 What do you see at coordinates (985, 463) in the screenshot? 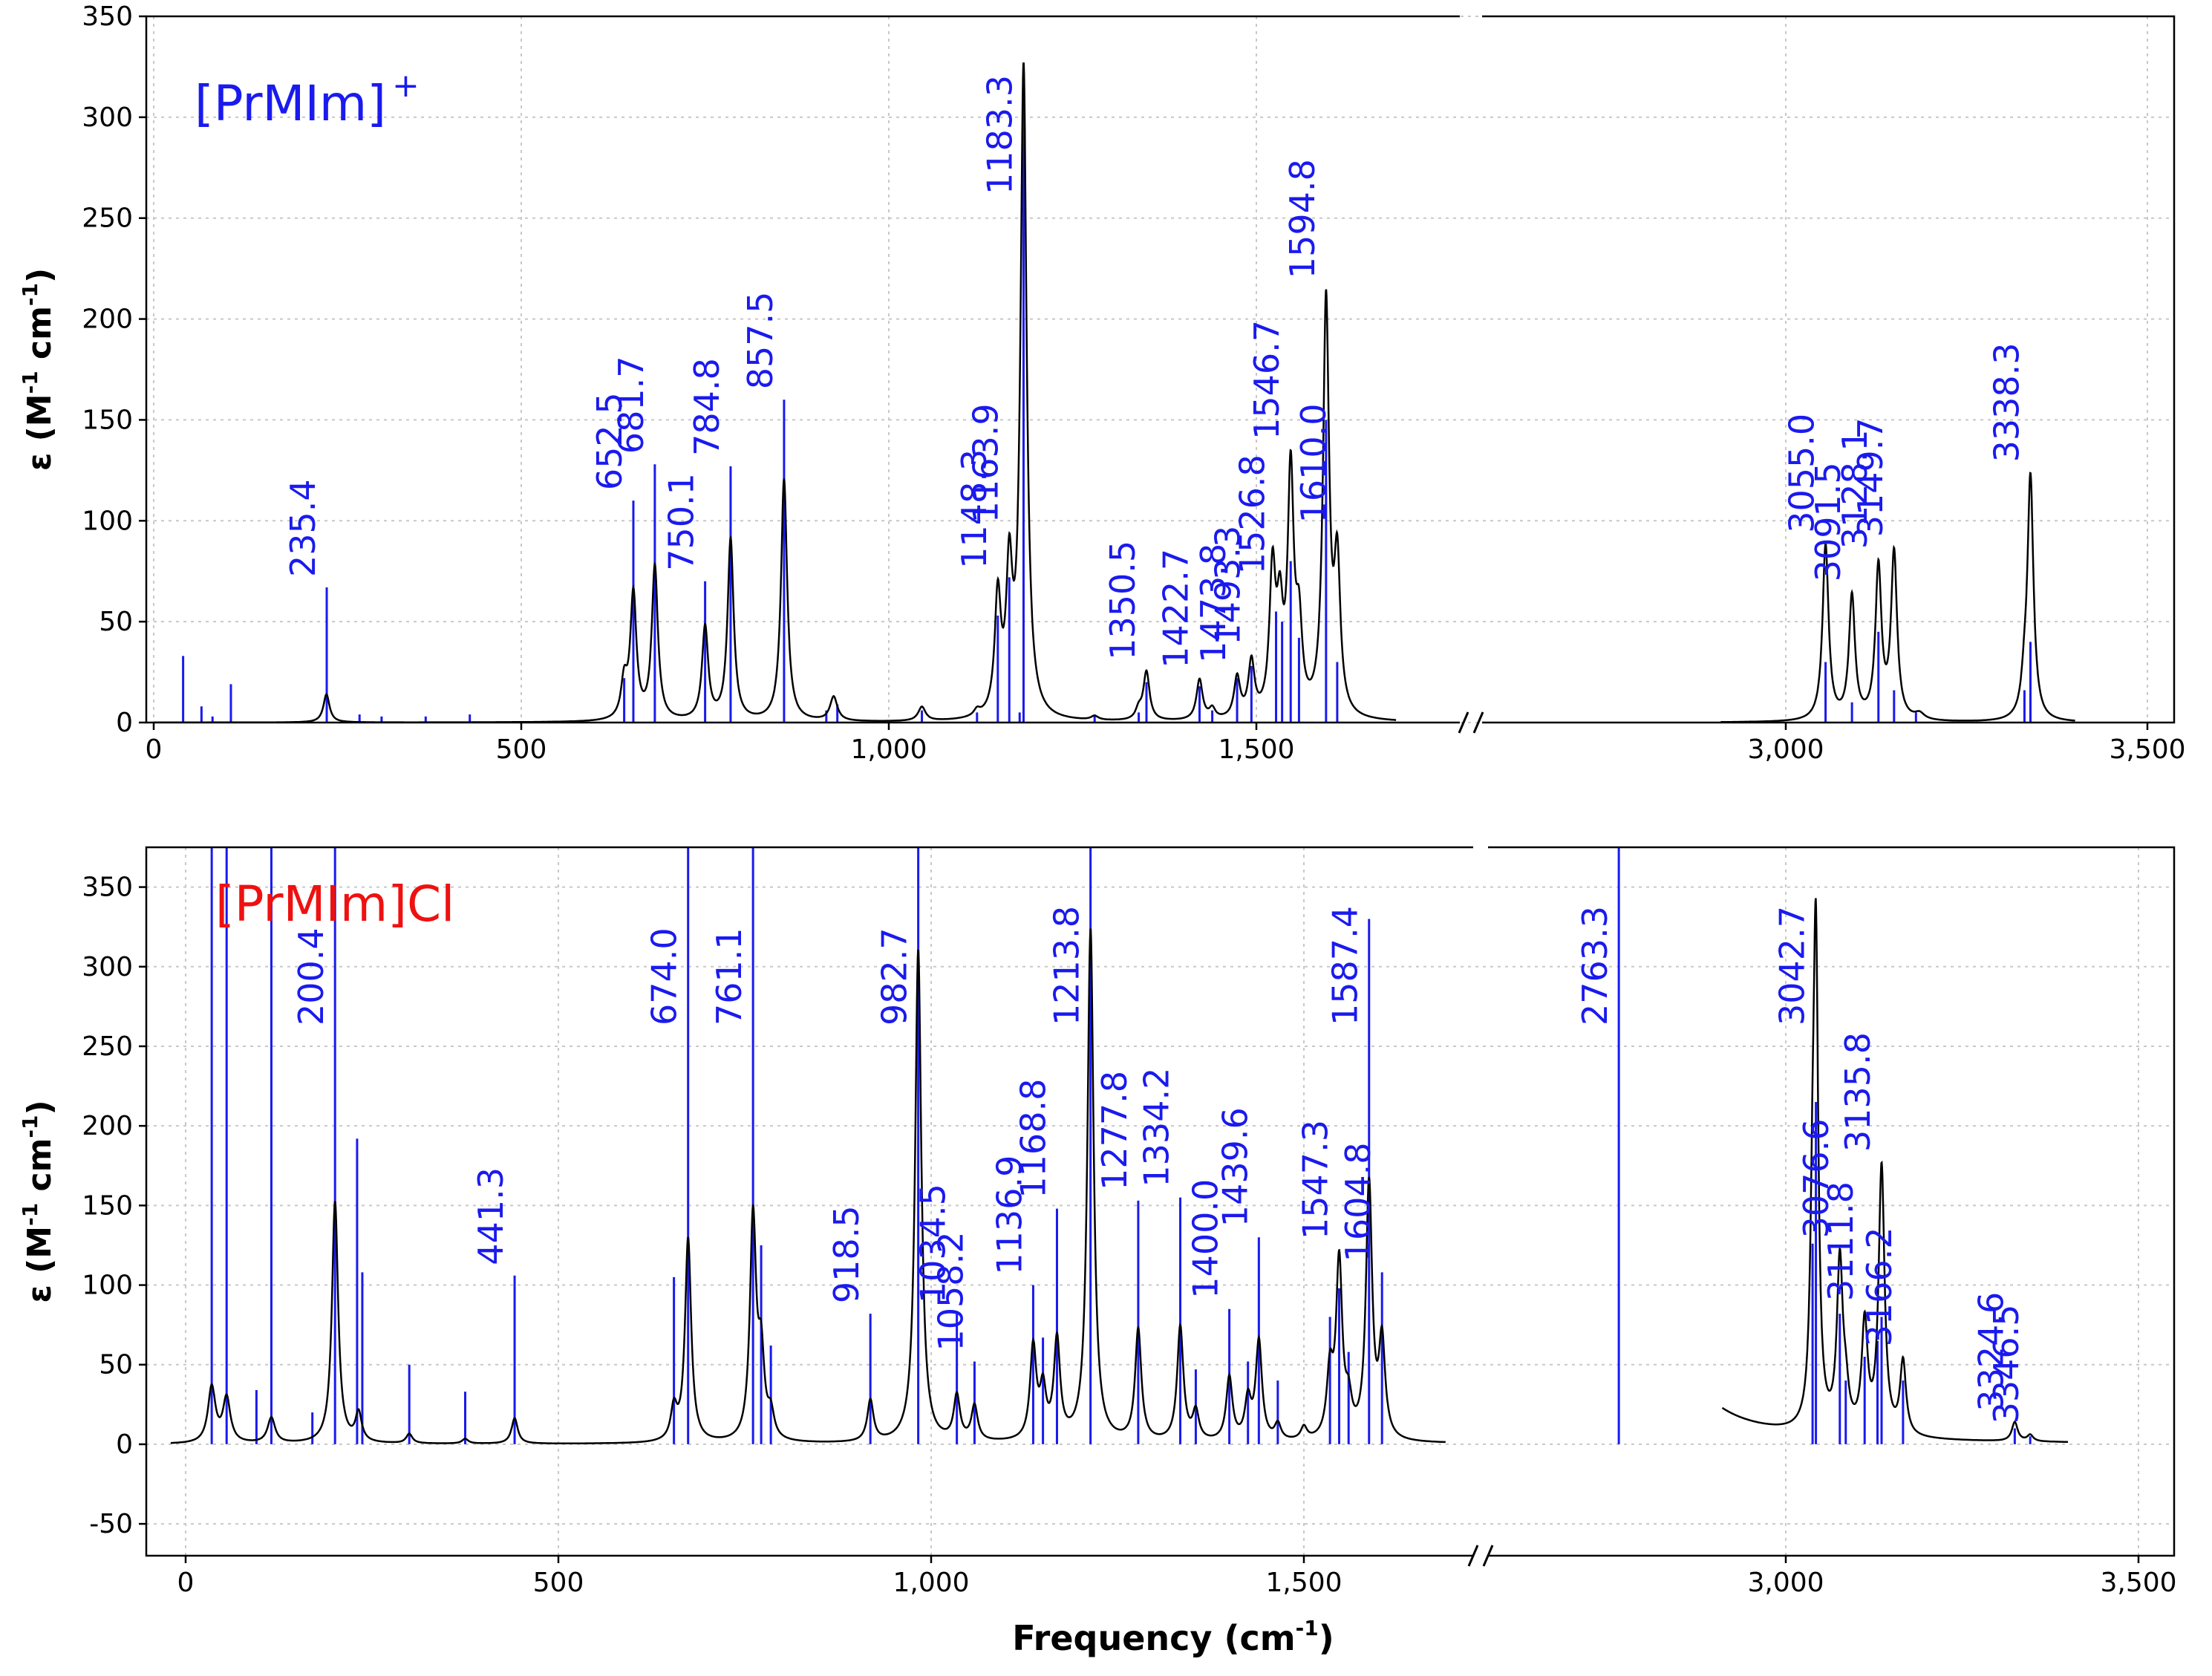
I see `peak-label: 1163.9` at bounding box center [985, 463].